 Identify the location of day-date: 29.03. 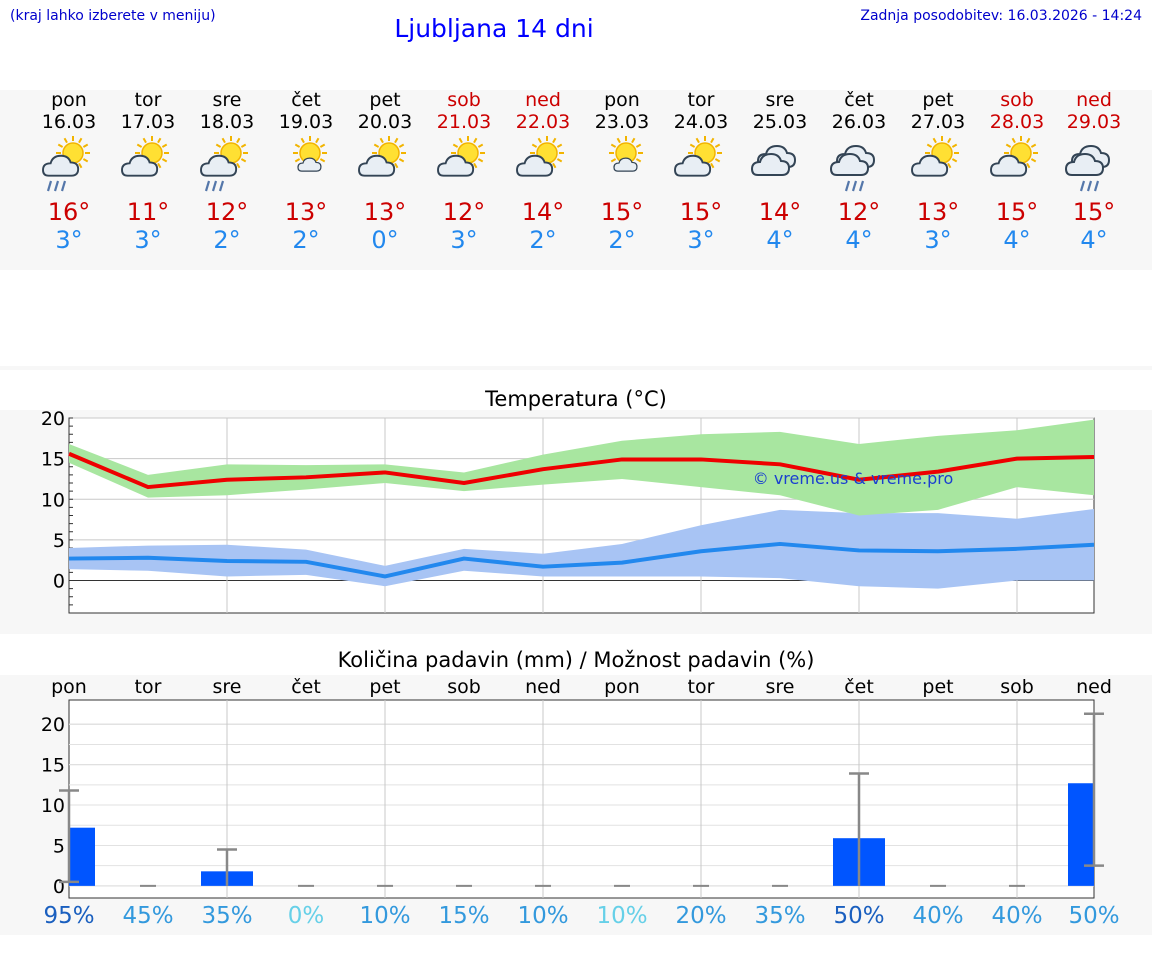
(1094, 122).